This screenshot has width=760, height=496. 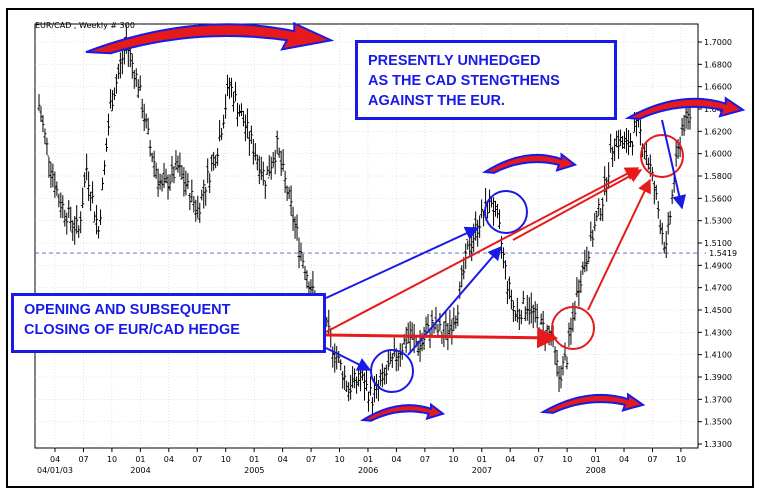 I want to click on swoosh-arrow-2008-high, so click(x=685, y=108).